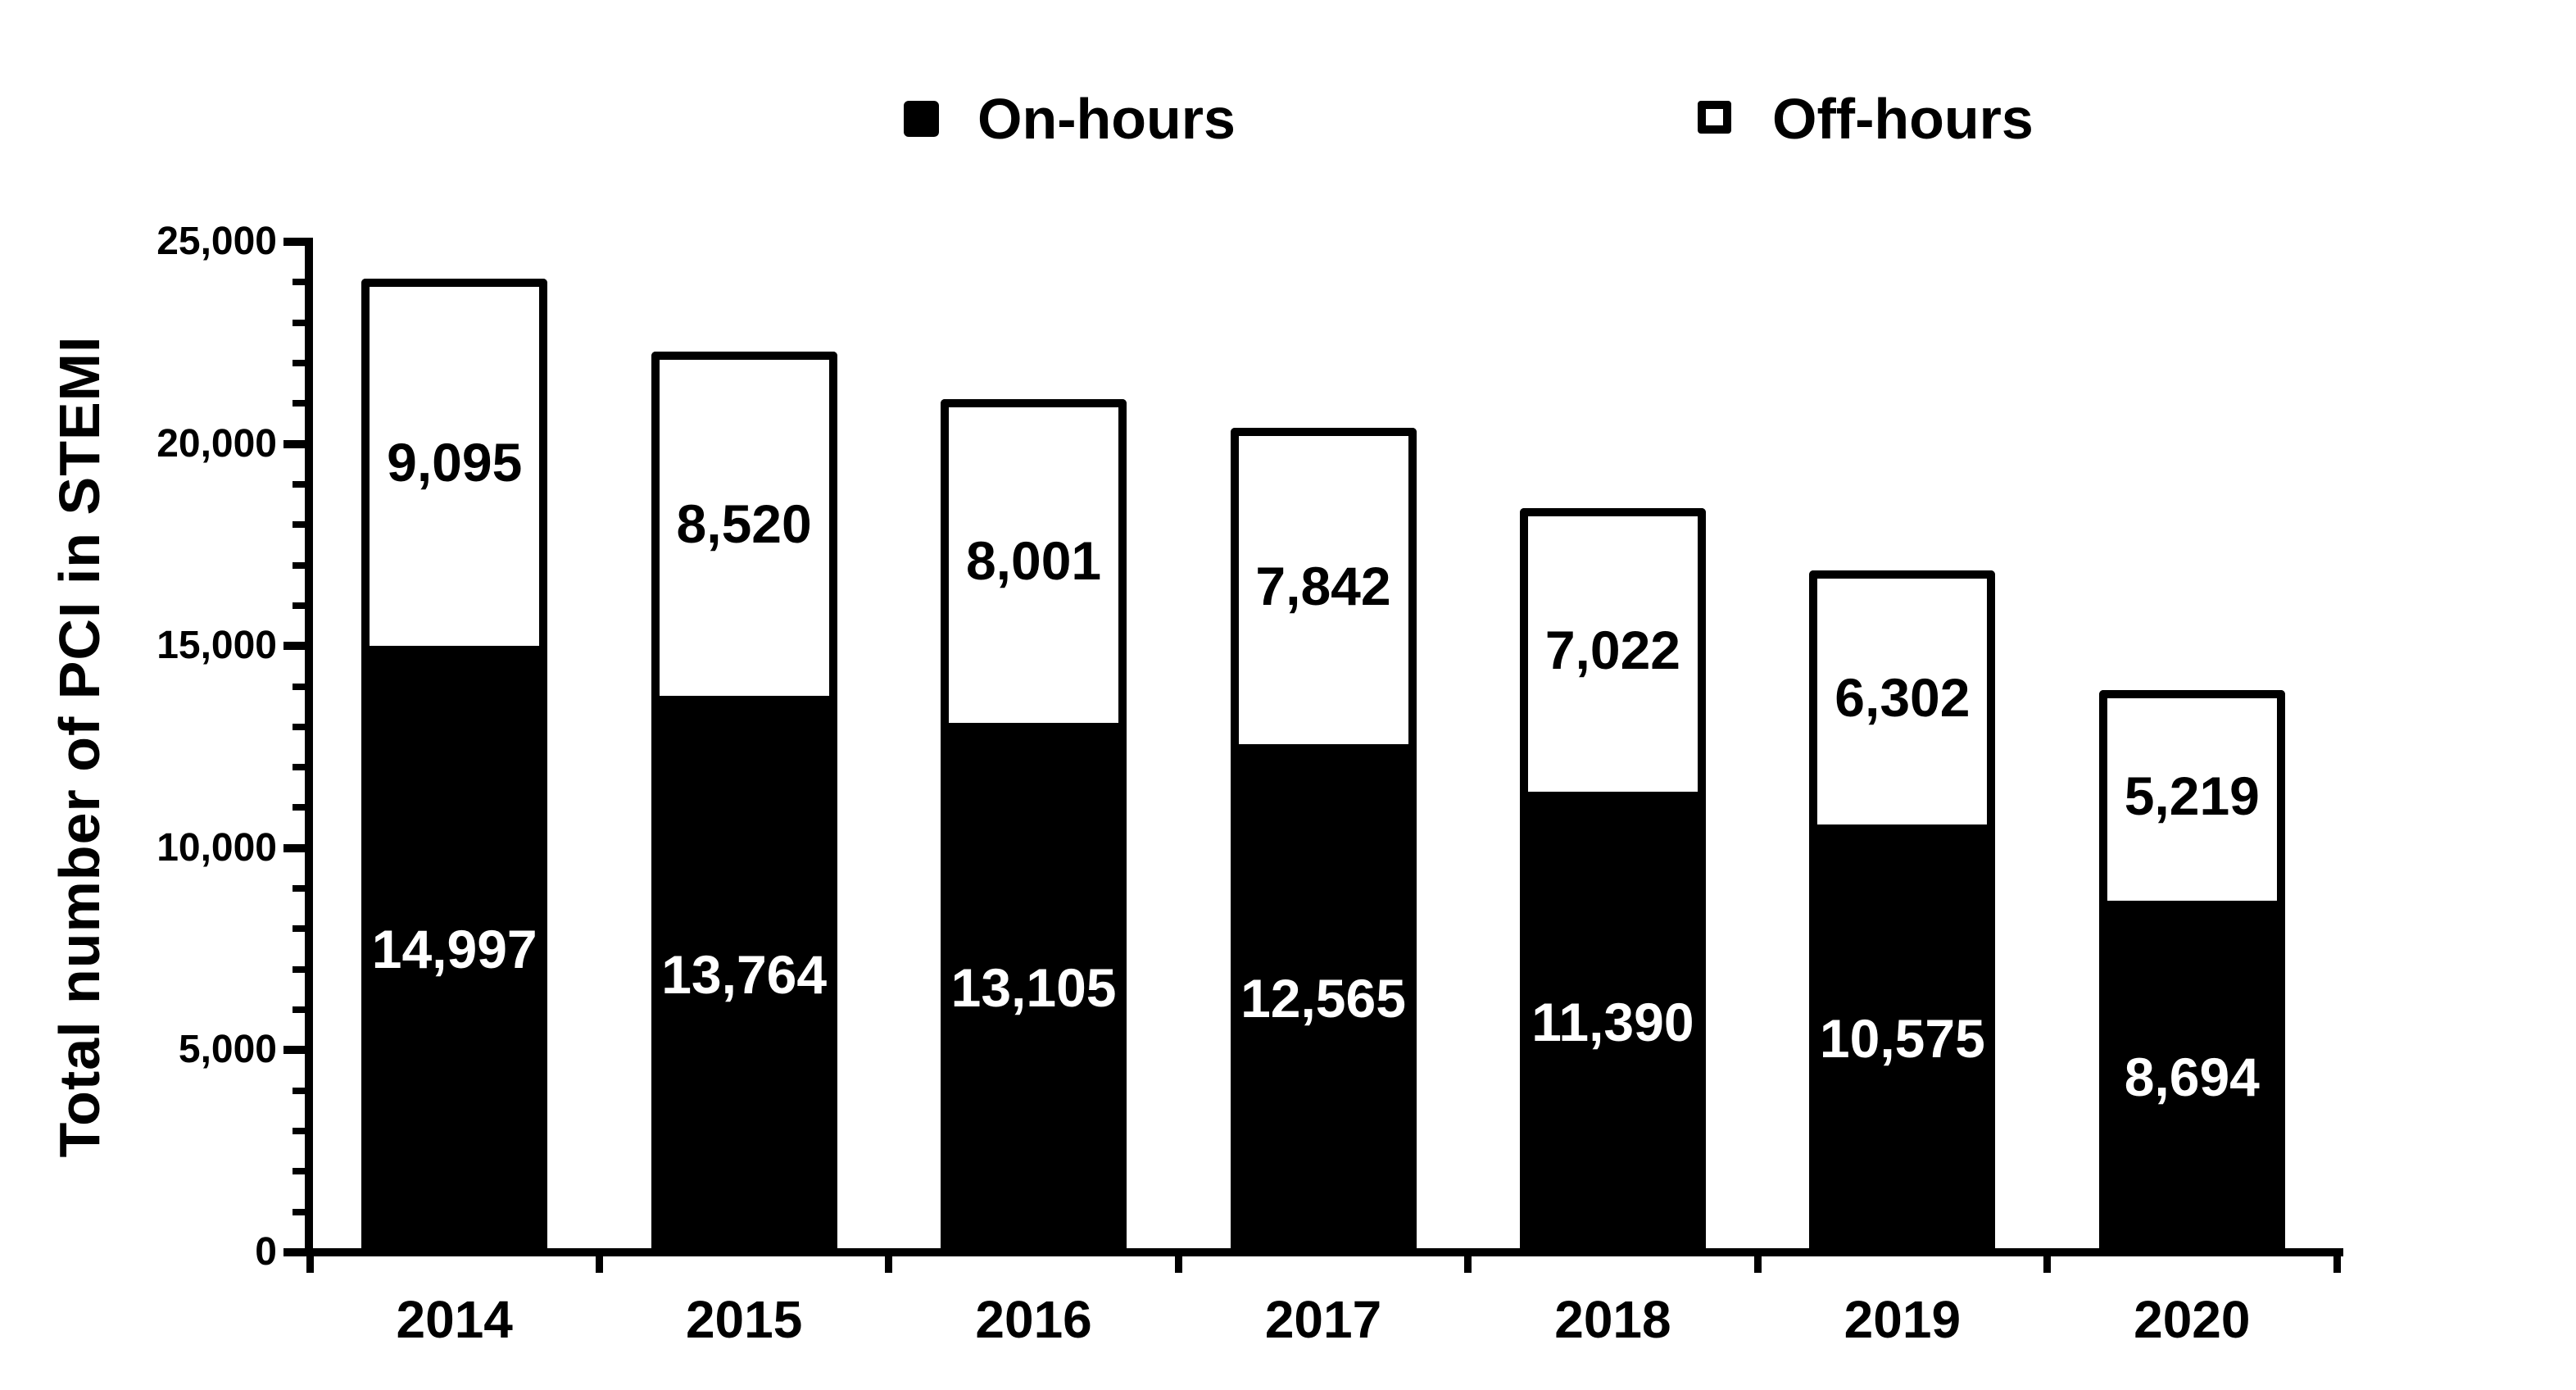 Image resolution: width=2576 pixels, height=1390 pixels. I want to click on bar-segment-on-hours-2017, so click(1323, 1000).